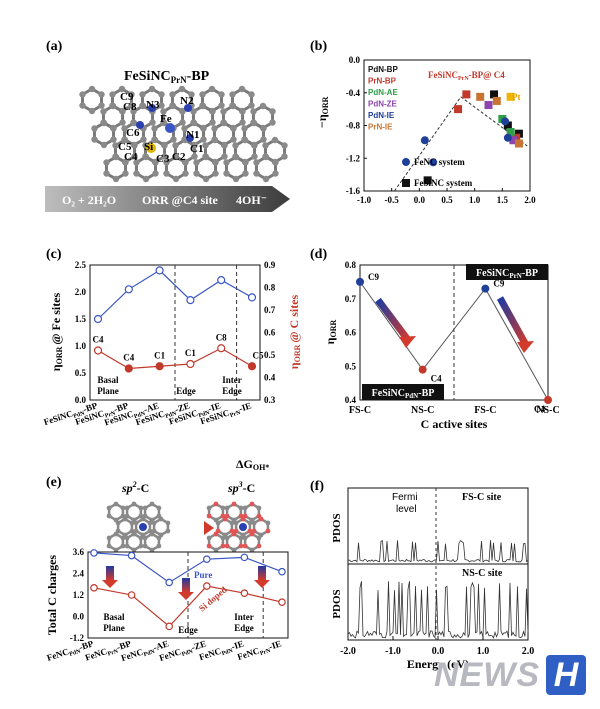 This screenshot has width=600, height=709. What do you see at coordinates (454, 339) in the screenshot?
I see `series-d: C9 C4 C9 C4` at bounding box center [454, 339].